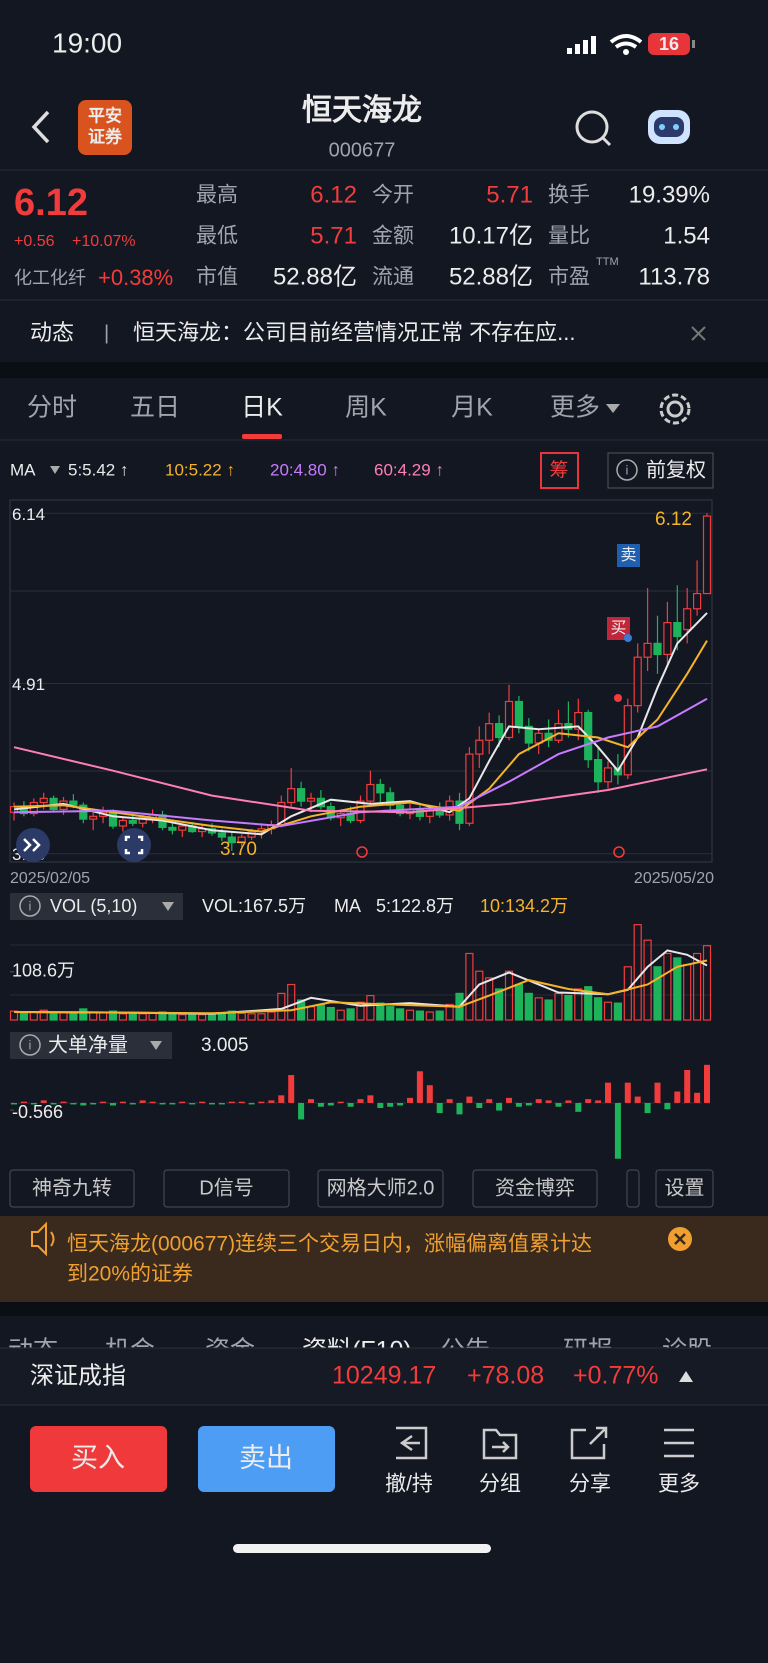 The height and width of the screenshot is (1663, 768). I want to click on field-value: 6.12, so click(333, 194).